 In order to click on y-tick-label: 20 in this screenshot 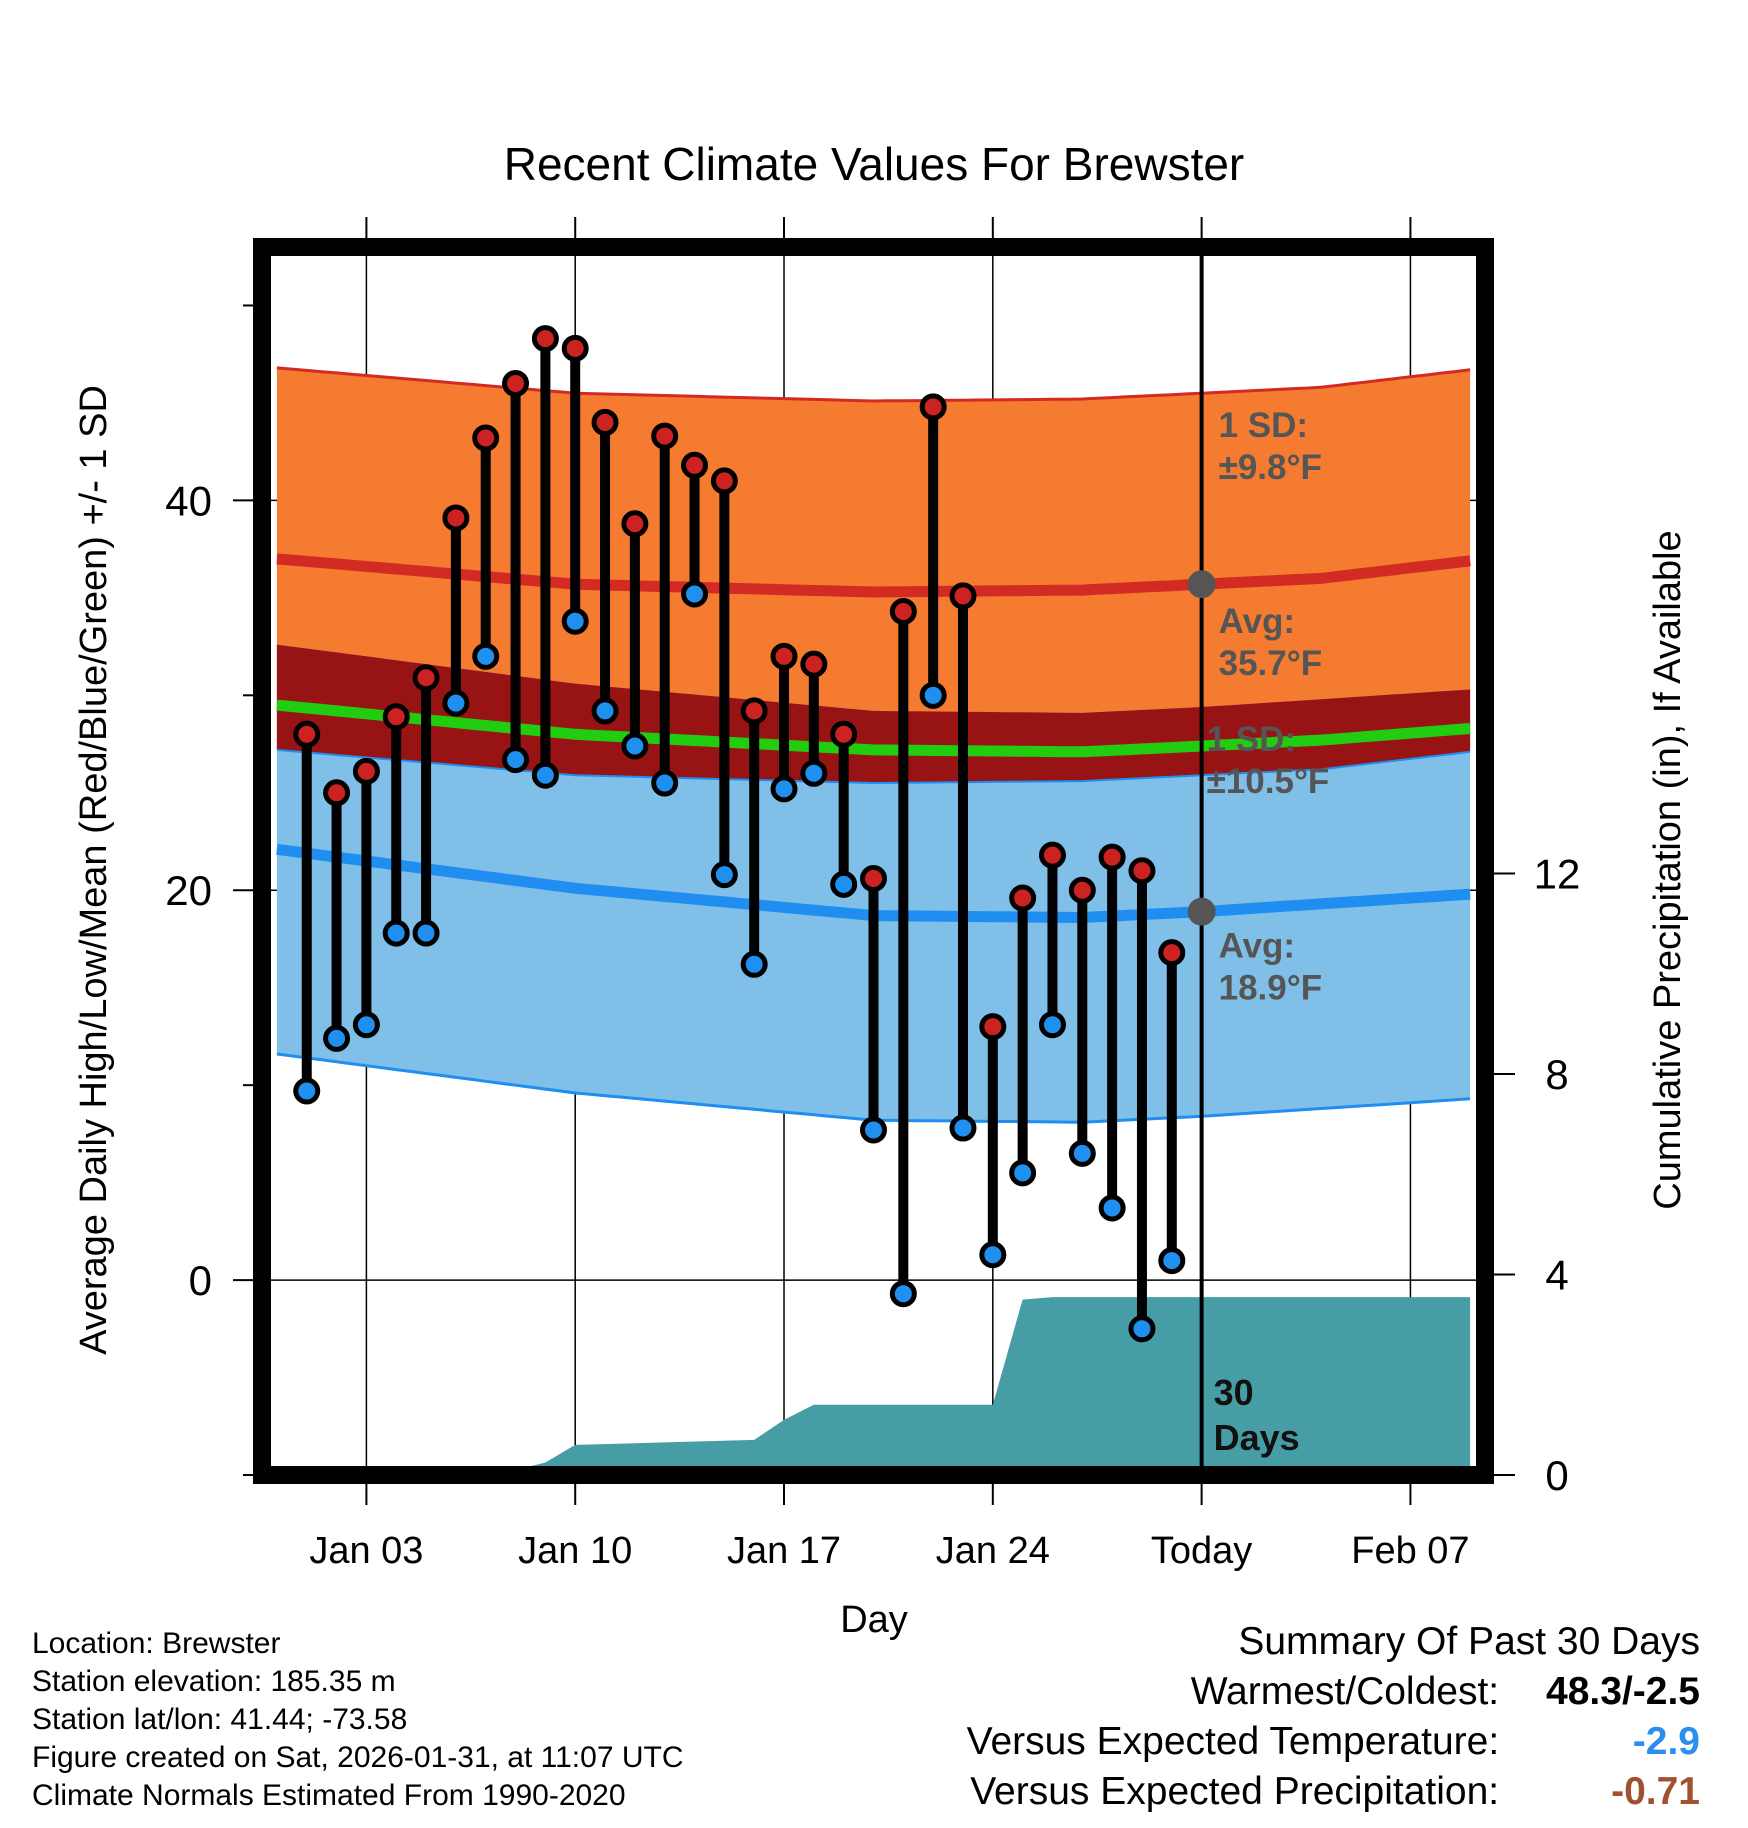, I will do `click(188, 890)`.